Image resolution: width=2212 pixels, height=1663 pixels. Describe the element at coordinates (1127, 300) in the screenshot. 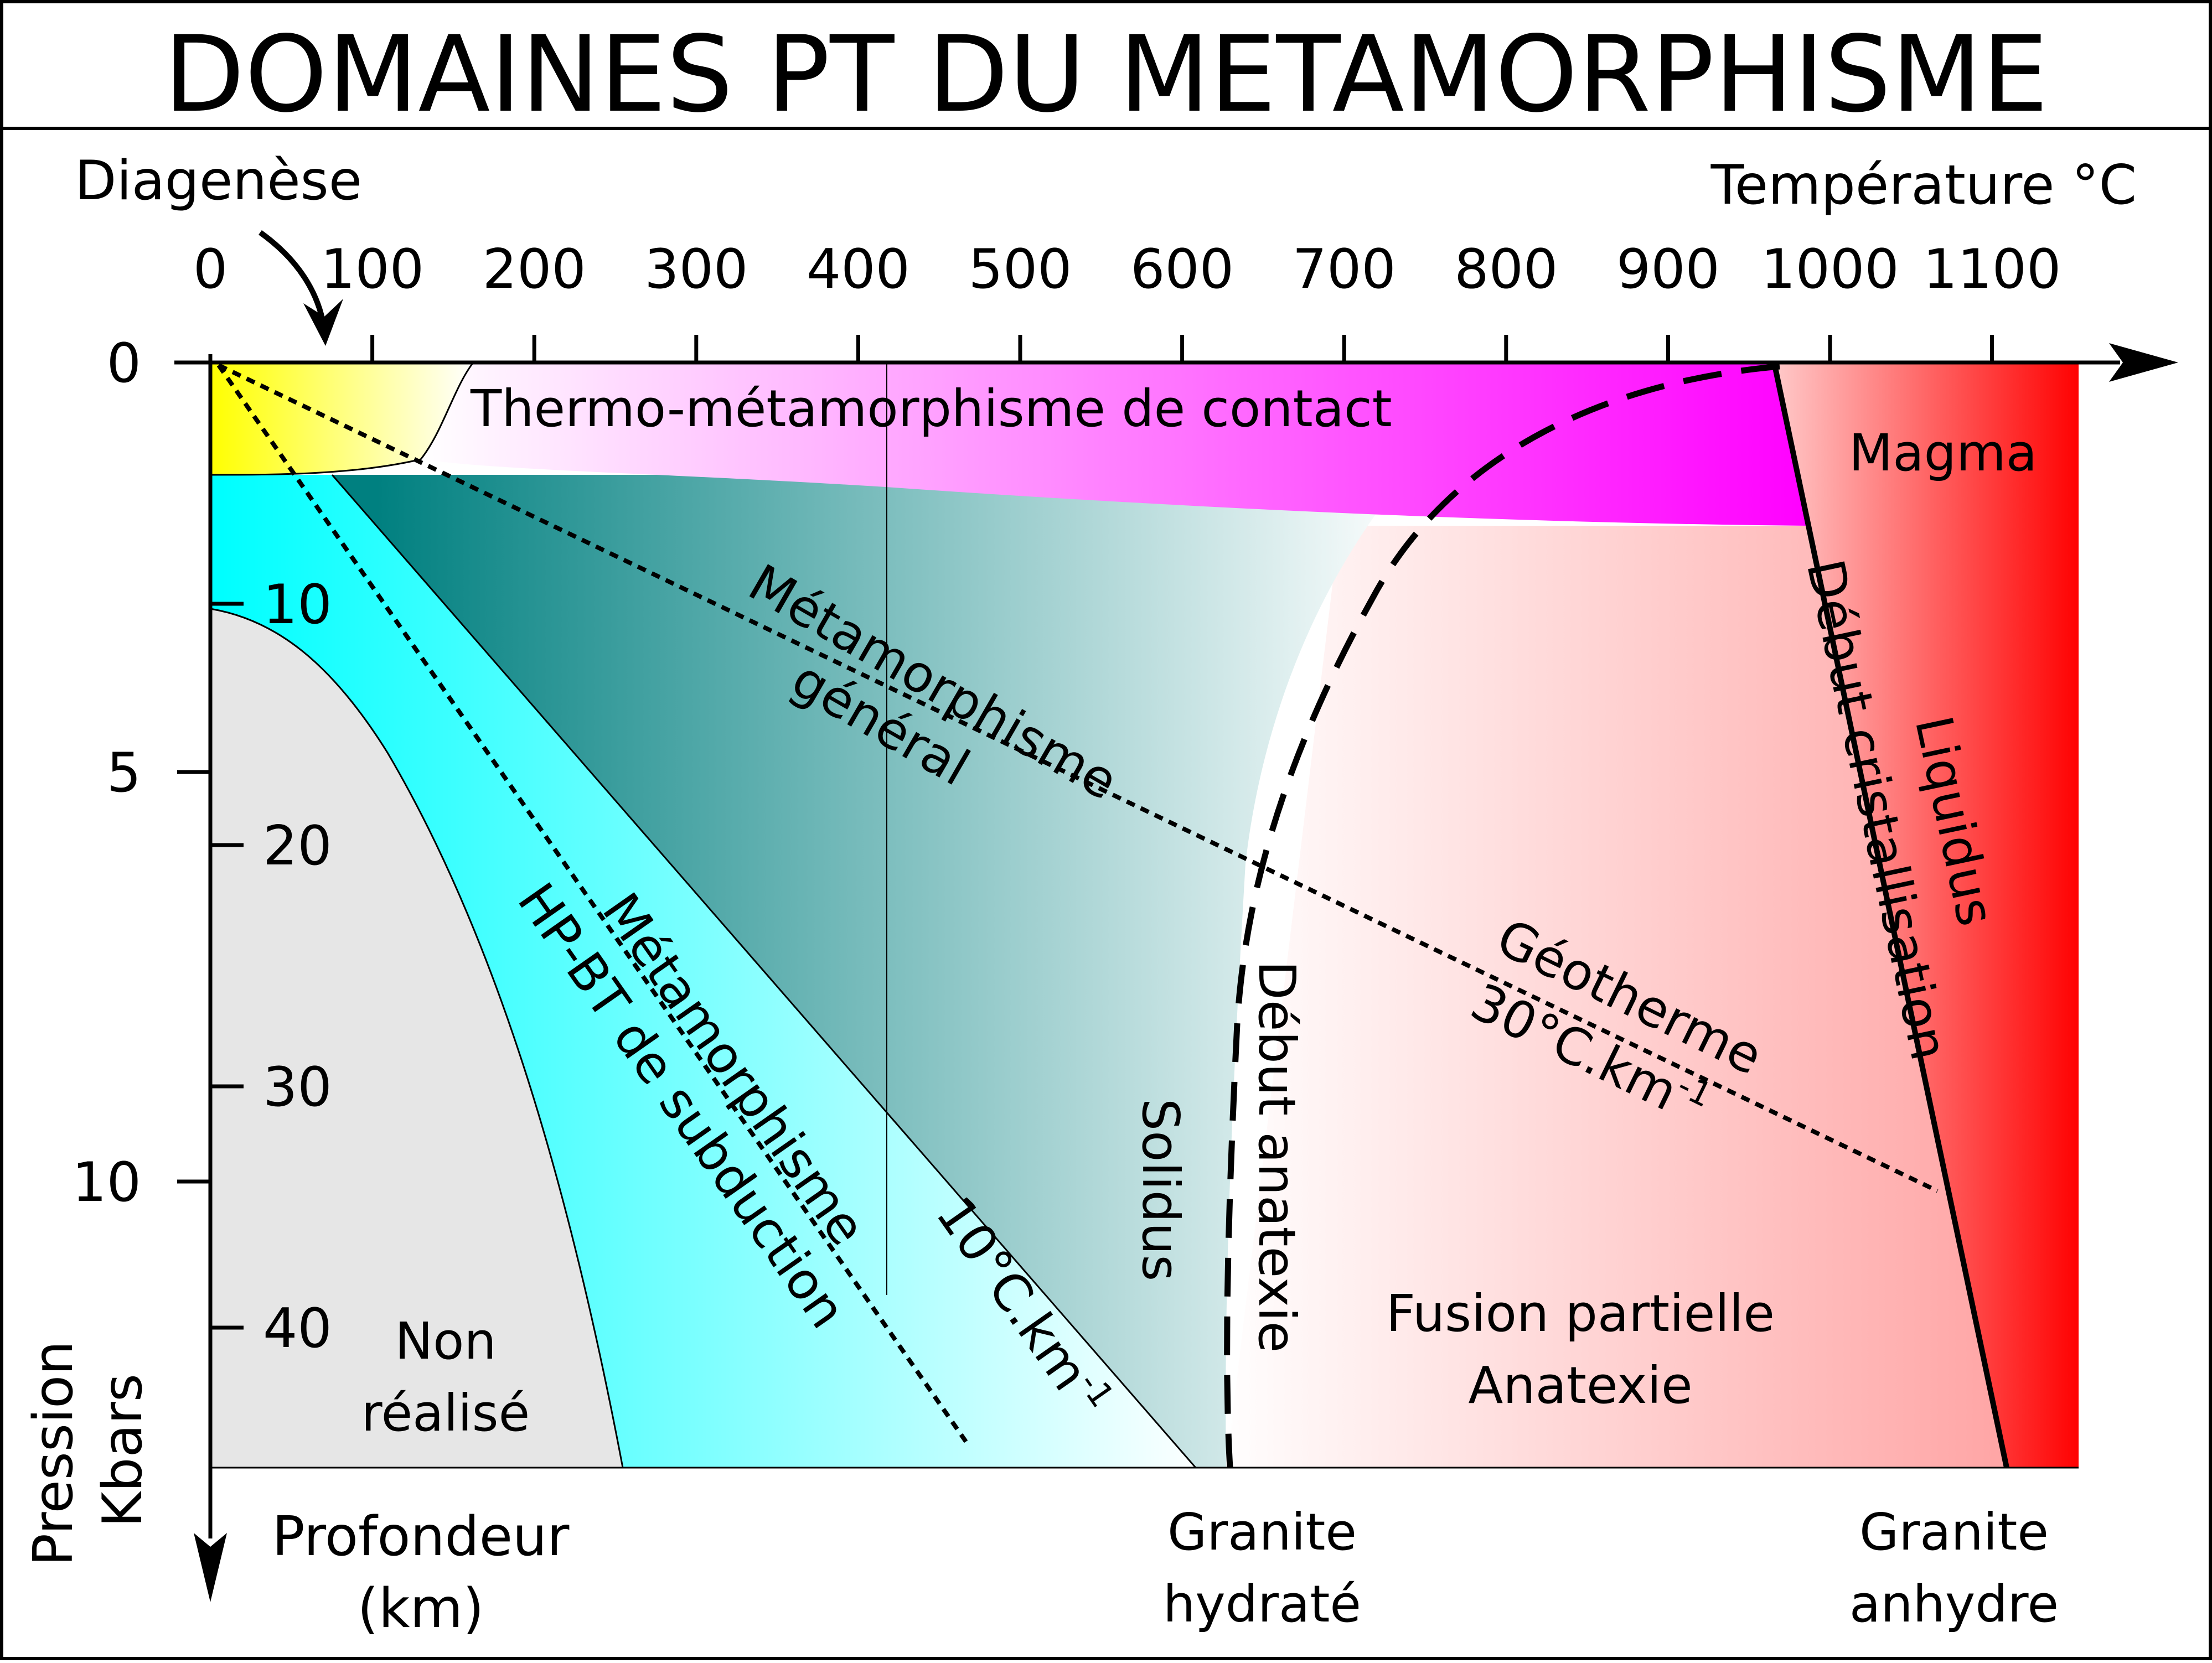

I see `temperature-ticks: 0 100 200 300 400 500 600 700 800 900 1000 1100` at that location.